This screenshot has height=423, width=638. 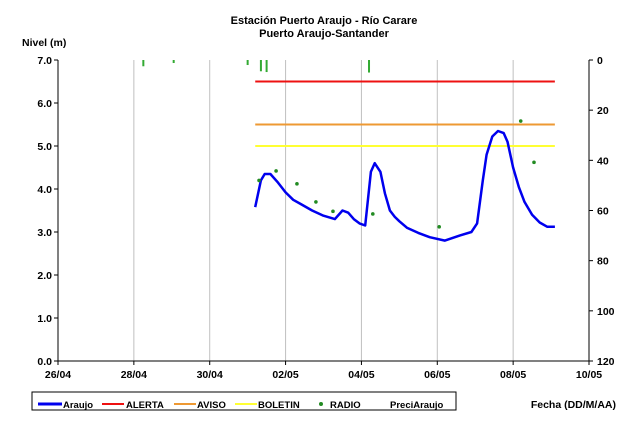 What do you see at coordinates (573, 405) in the screenshot?
I see `x-axis-label: Fecha (DD/M/AA)` at bounding box center [573, 405].